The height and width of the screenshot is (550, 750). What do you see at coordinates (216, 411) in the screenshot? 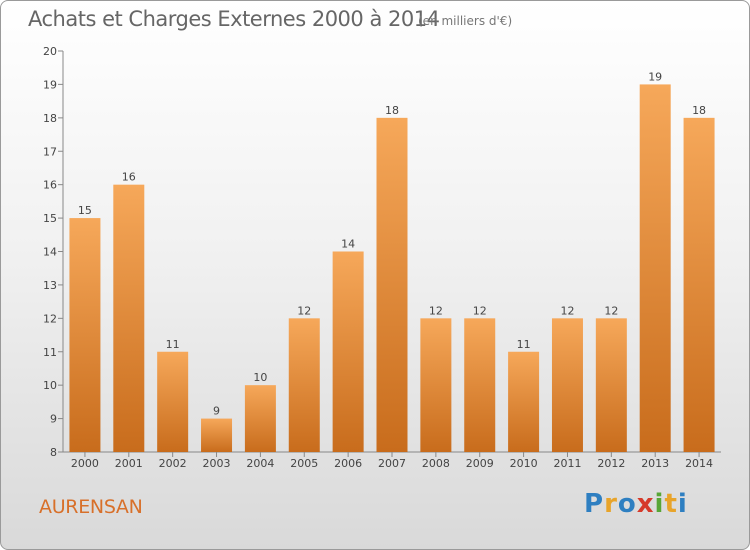
I see `bar-value-label: 9` at bounding box center [216, 411].